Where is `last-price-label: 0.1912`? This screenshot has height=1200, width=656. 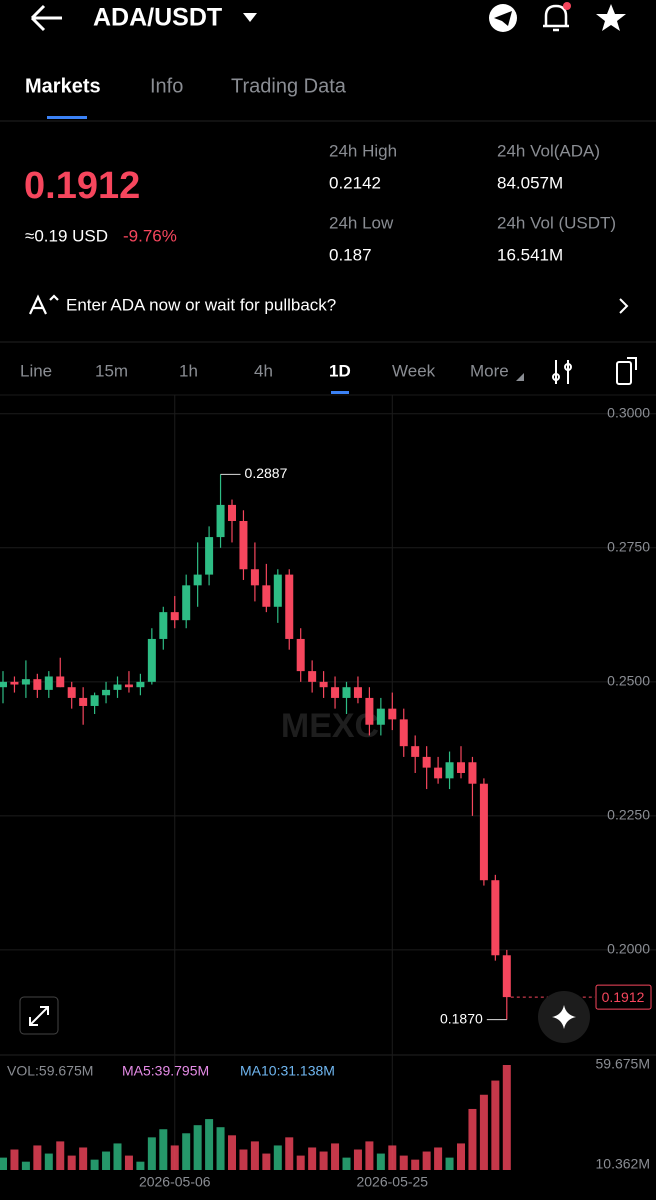 last-price-label: 0.1912 is located at coordinates (623, 997).